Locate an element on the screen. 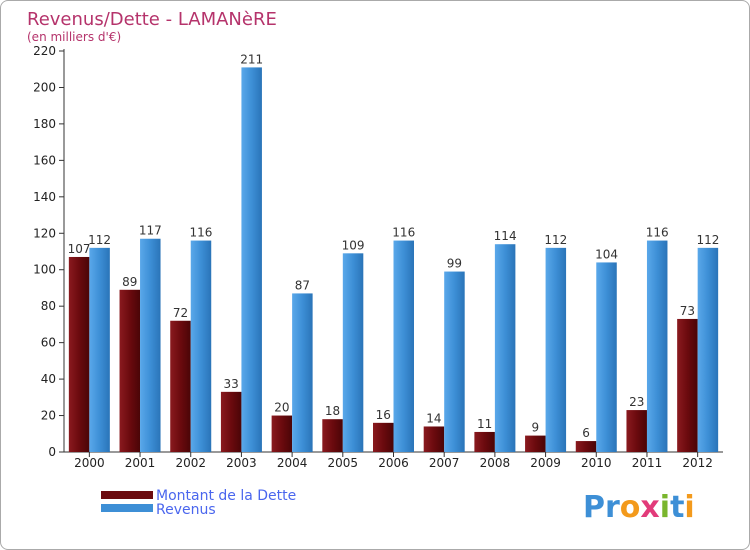 The image size is (750, 550). value-label: 89 is located at coordinates (129, 282).